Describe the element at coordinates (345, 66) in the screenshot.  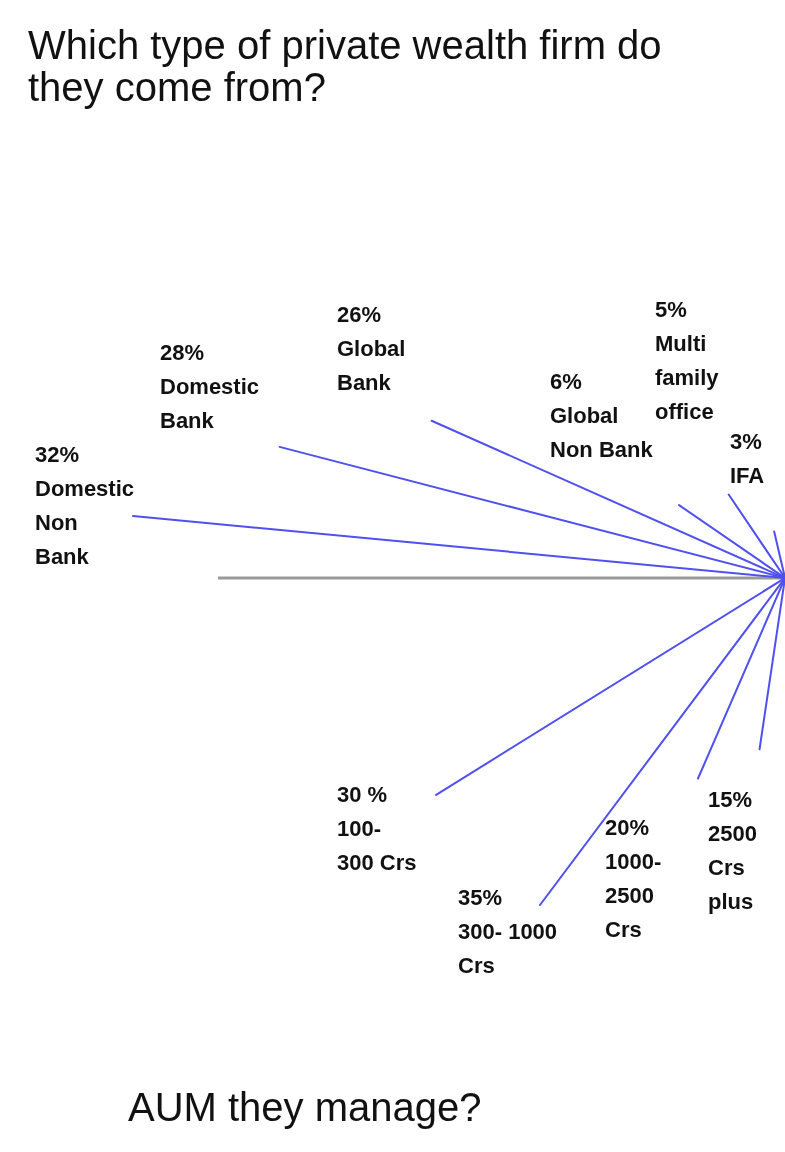
I see `text: Which type of private wealth firm do they come from?` at that location.